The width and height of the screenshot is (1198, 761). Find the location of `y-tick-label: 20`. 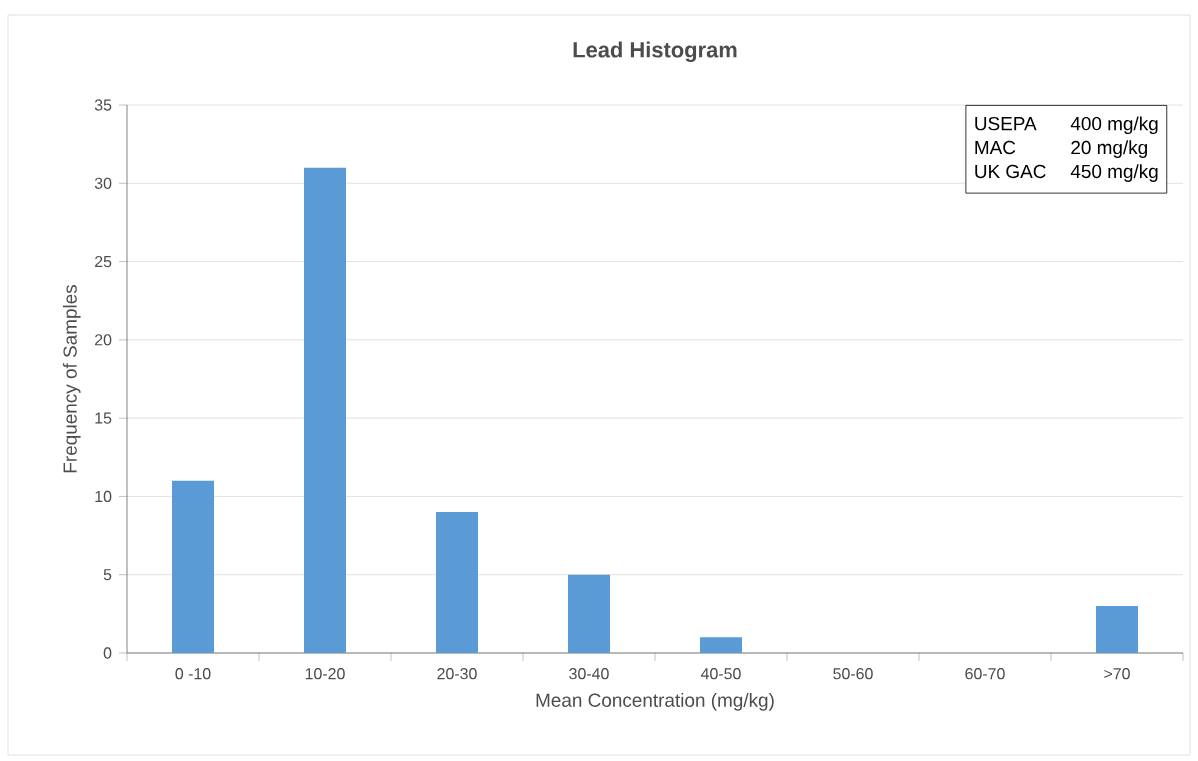

y-tick-label: 20 is located at coordinates (103, 340).